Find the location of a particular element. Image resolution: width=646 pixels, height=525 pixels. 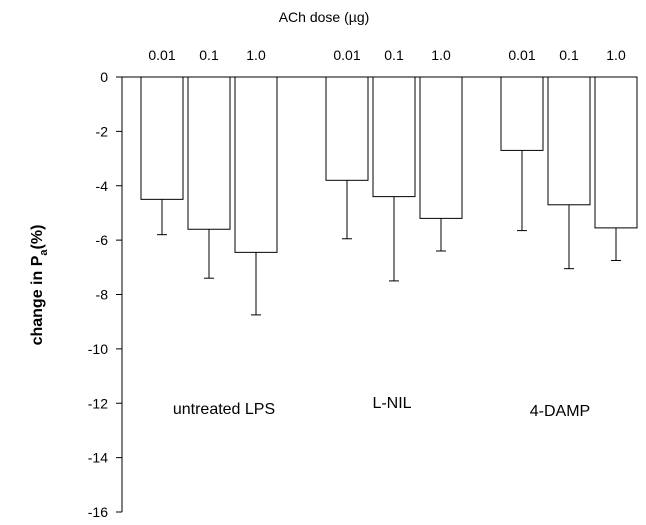

y-tick-label: 0 is located at coordinates (104, 77).